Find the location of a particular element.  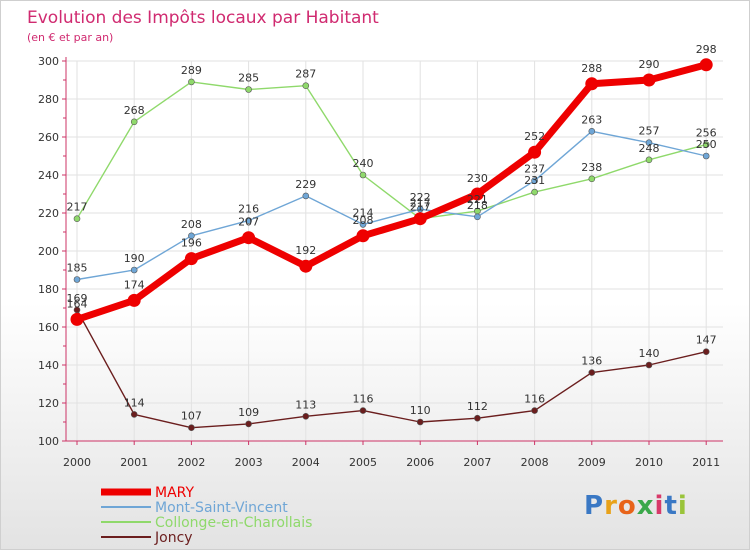

legend-label: Joncy is located at coordinates (173, 538).